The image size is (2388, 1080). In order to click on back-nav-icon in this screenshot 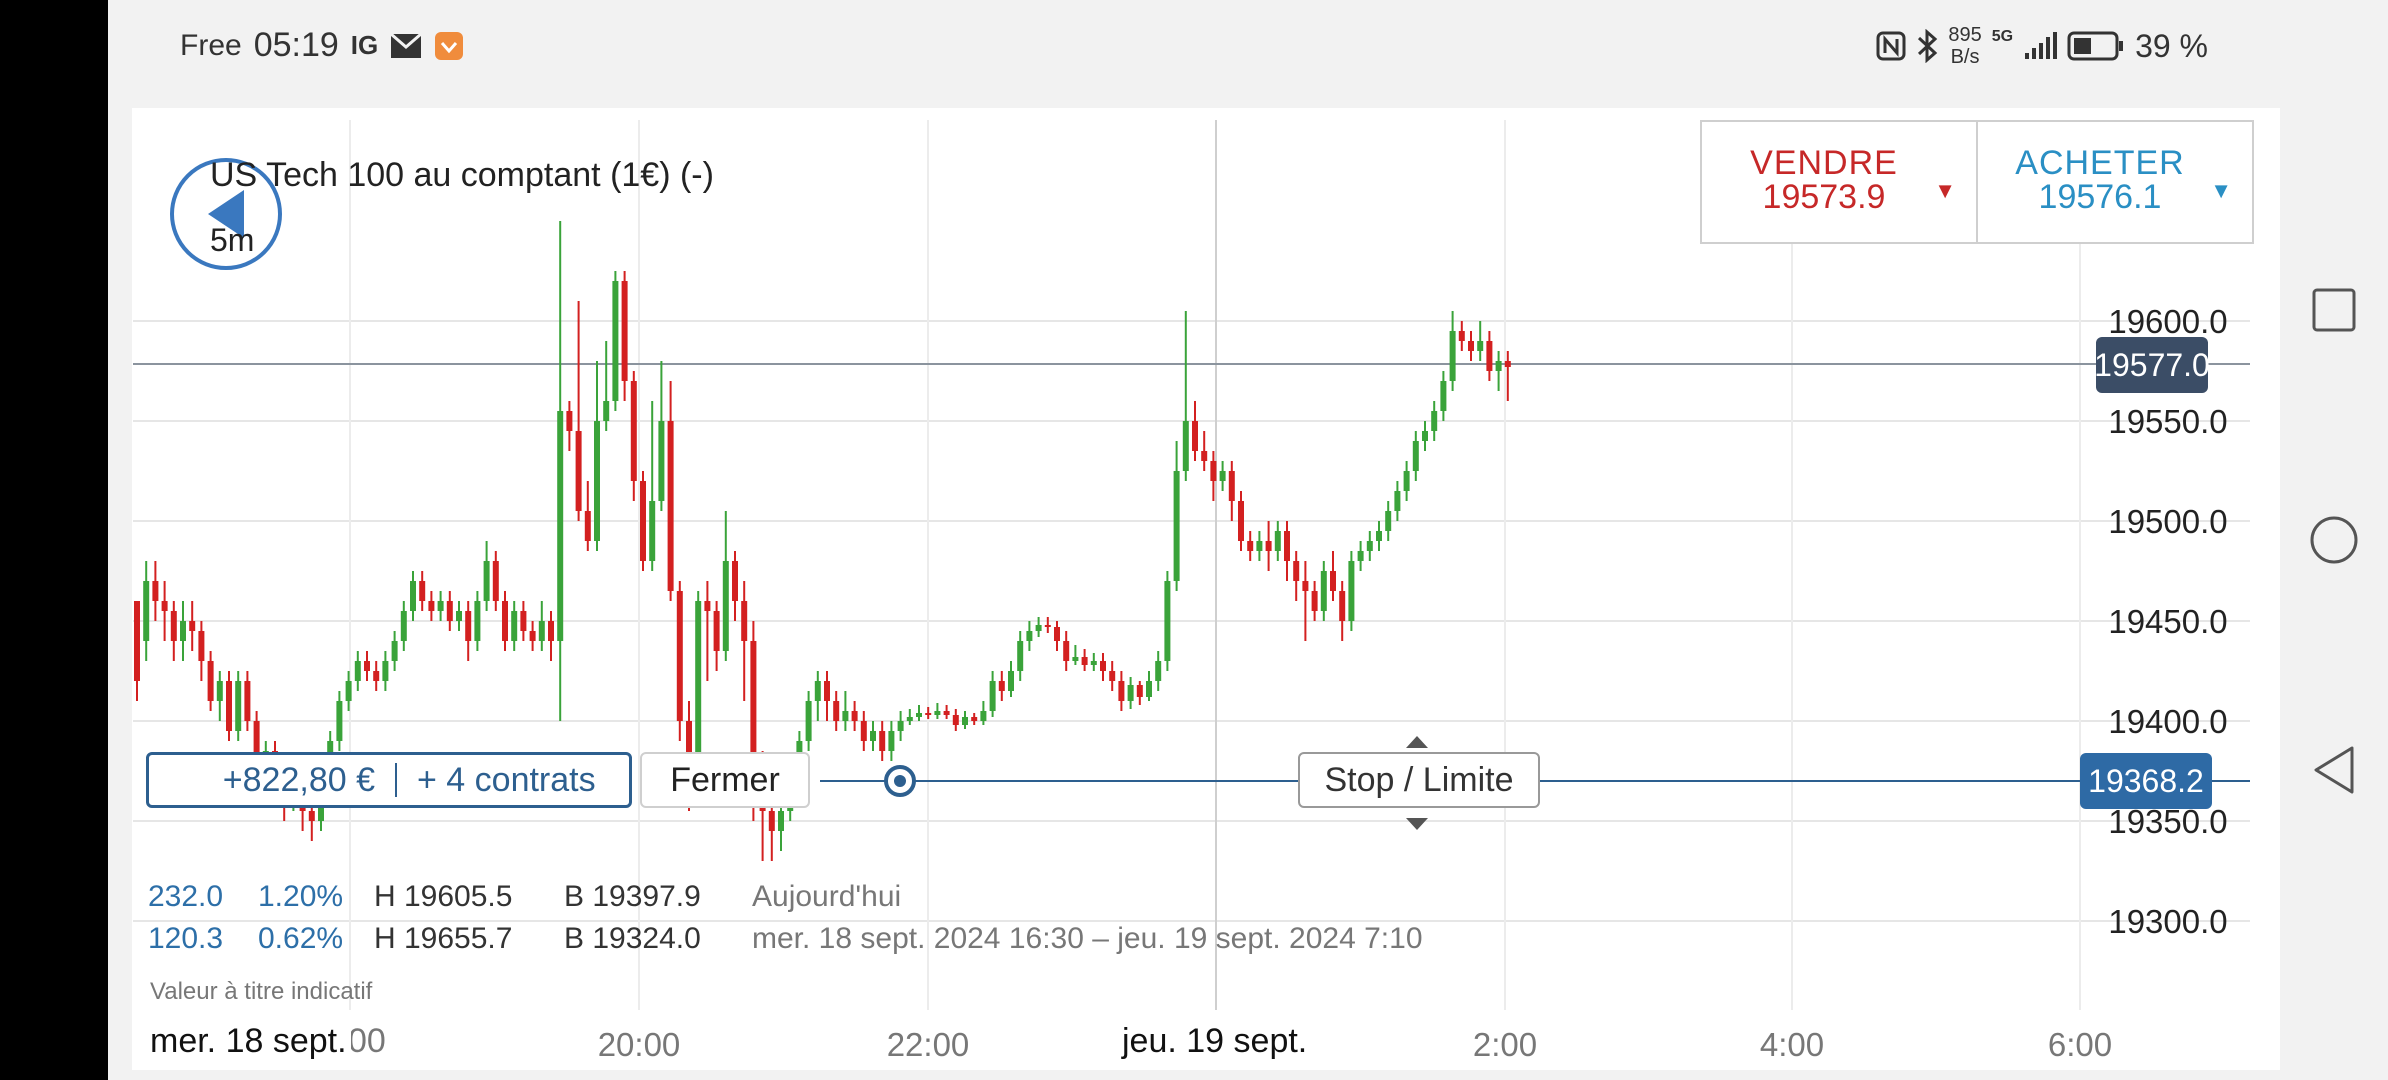, I will do `click(2334, 770)`.